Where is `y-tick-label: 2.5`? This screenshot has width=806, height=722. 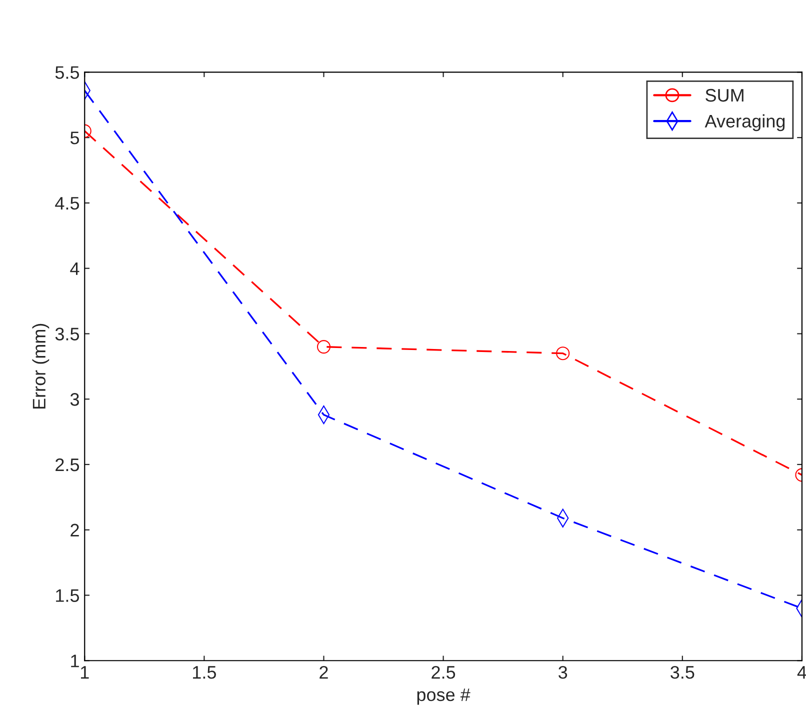 y-tick-label: 2.5 is located at coordinates (68, 465).